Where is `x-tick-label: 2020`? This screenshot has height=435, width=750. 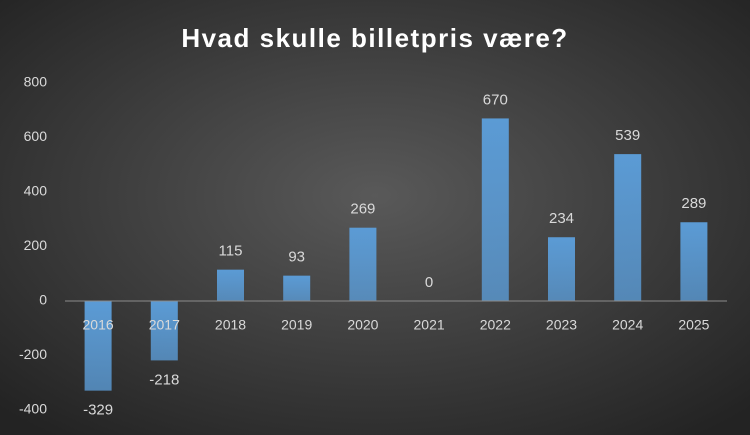 x-tick-label: 2020 is located at coordinates (362, 325).